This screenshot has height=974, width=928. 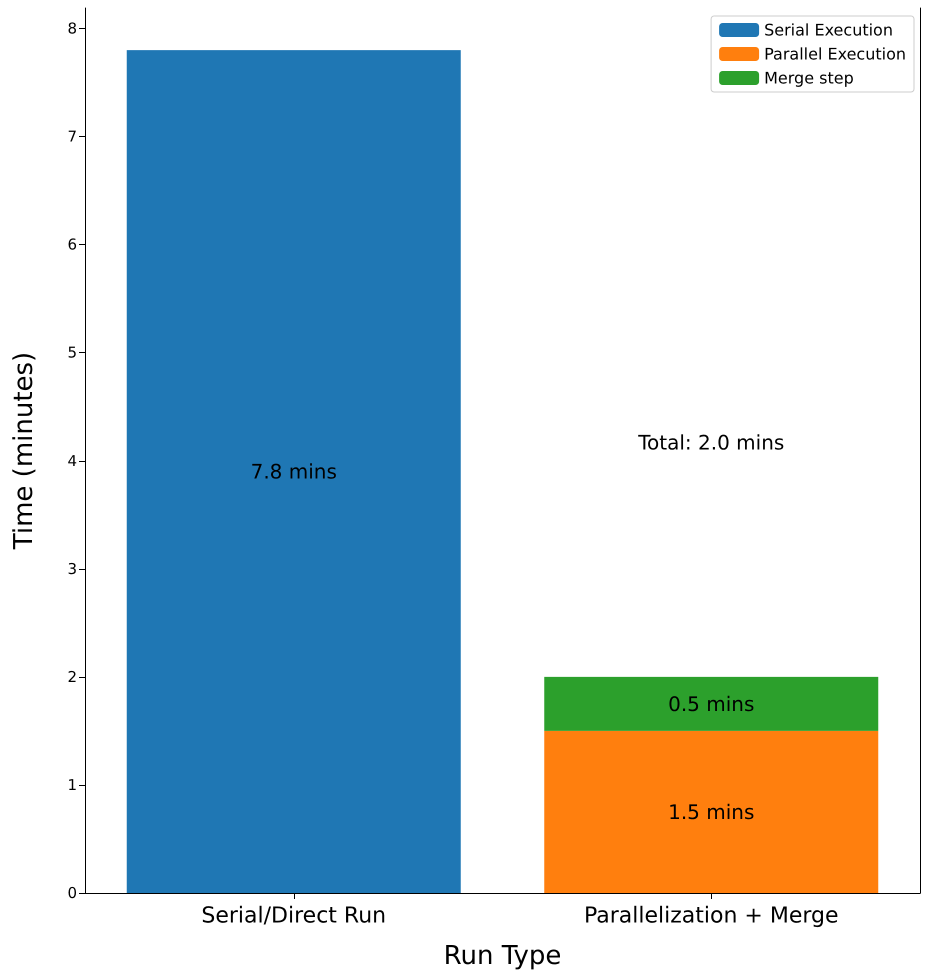 I want to click on y-tick-label: 7, so click(x=72, y=137).